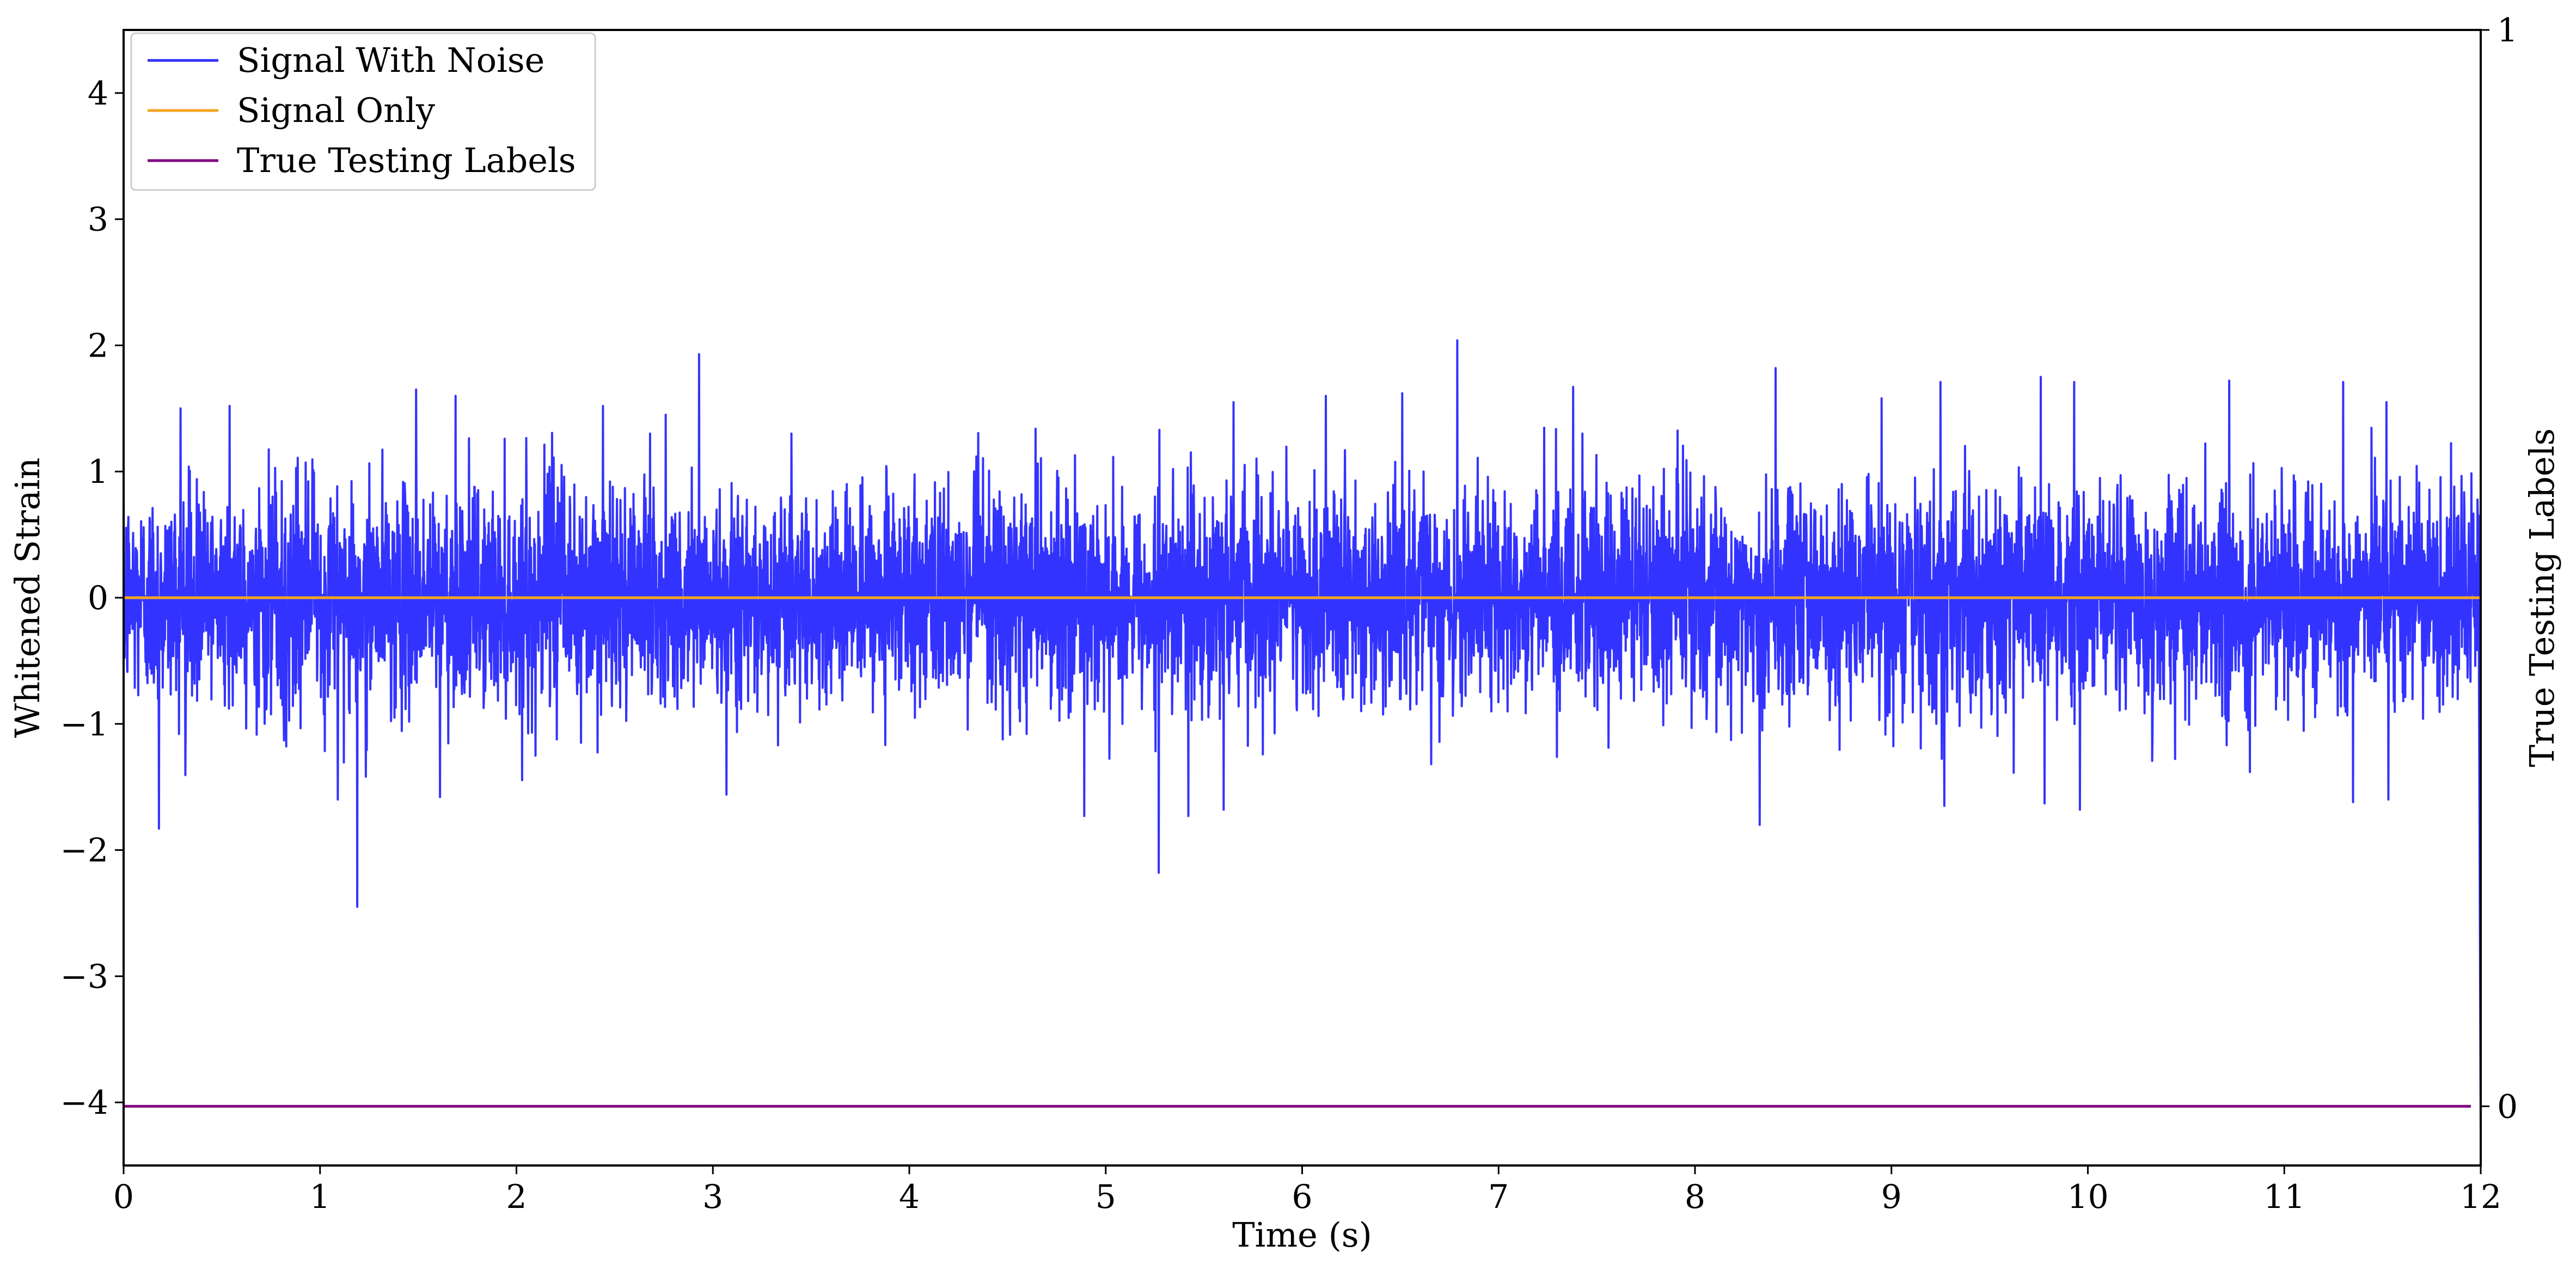 This screenshot has width=2576, height=1270. Describe the element at coordinates (336, 110) in the screenshot. I see `legend-label-signal-only: Signal Only` at that location.